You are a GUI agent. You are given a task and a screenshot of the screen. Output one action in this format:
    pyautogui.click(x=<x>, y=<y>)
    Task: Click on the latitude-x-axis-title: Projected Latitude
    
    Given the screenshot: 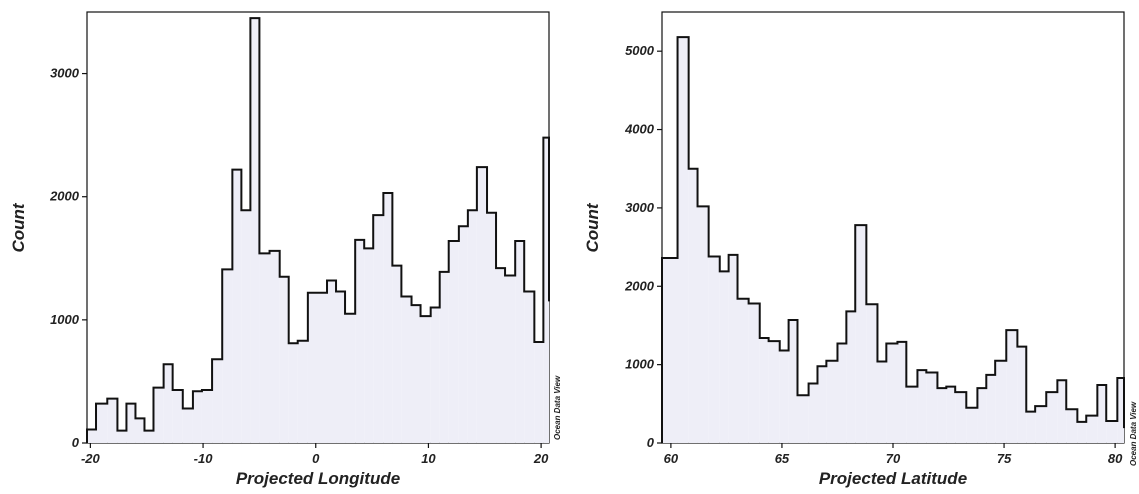 What is the action you would take?
    pyautogui.click(x=893, y=478)
    